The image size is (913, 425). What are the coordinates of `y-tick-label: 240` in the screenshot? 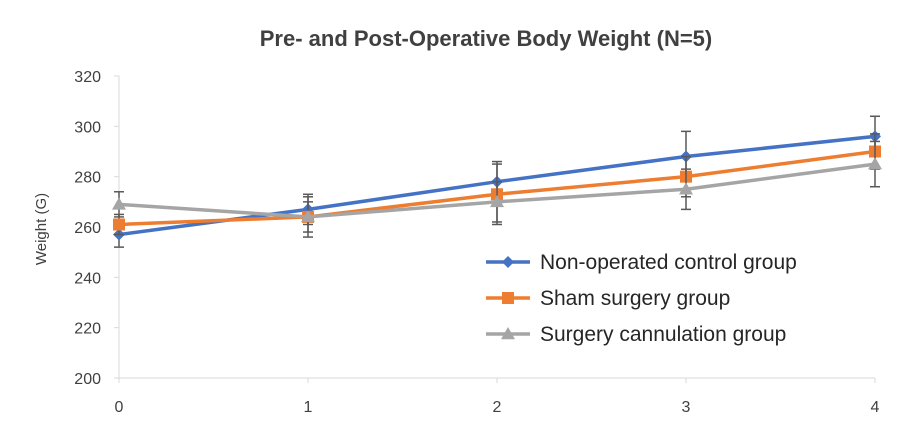 It's located at (87, 278).